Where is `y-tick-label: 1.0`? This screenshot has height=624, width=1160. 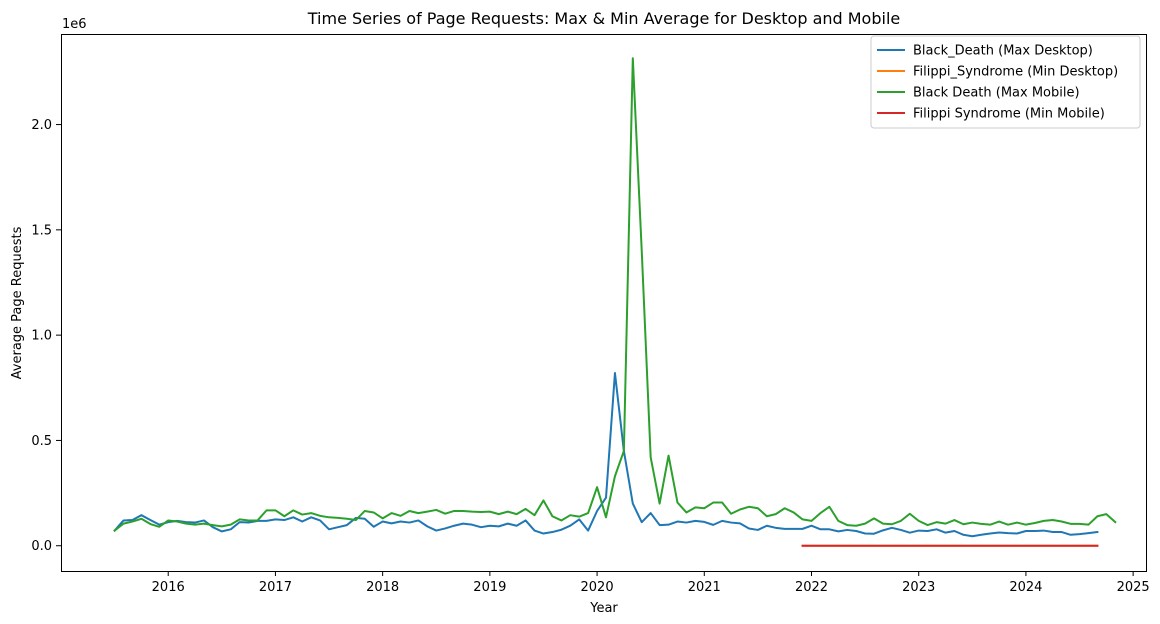 y-tick-label: 1.0 is located at coordinates (41, 336).